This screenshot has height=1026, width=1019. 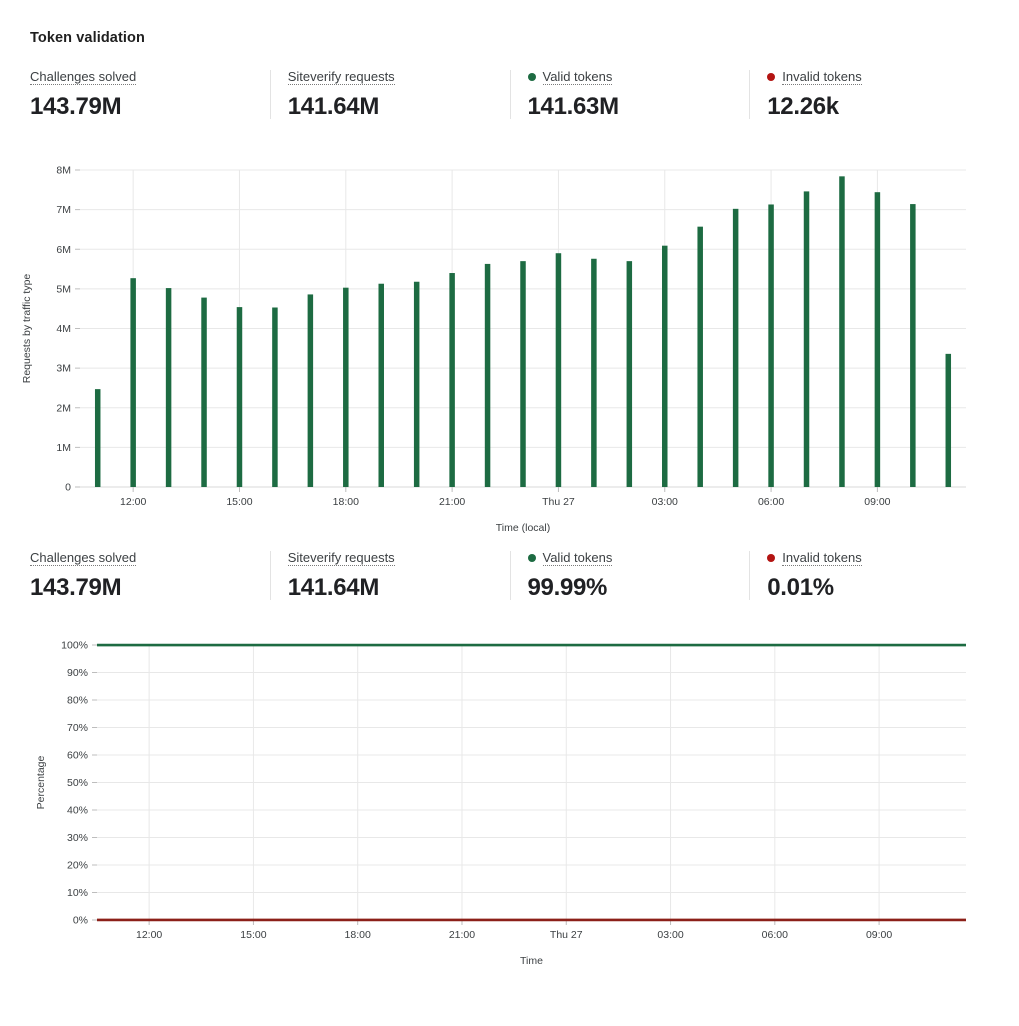 I want to click on y-tick-label: 60%, so click(x=77, y=756).